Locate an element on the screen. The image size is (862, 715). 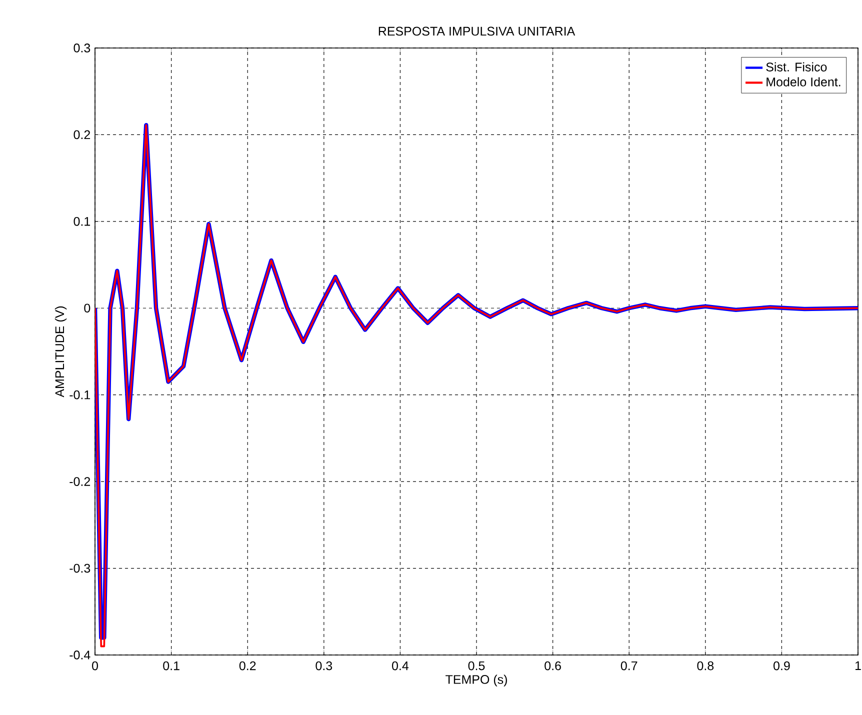
y-axis-title: AMPLITUDE (V) is located at coordinates (60, 352).